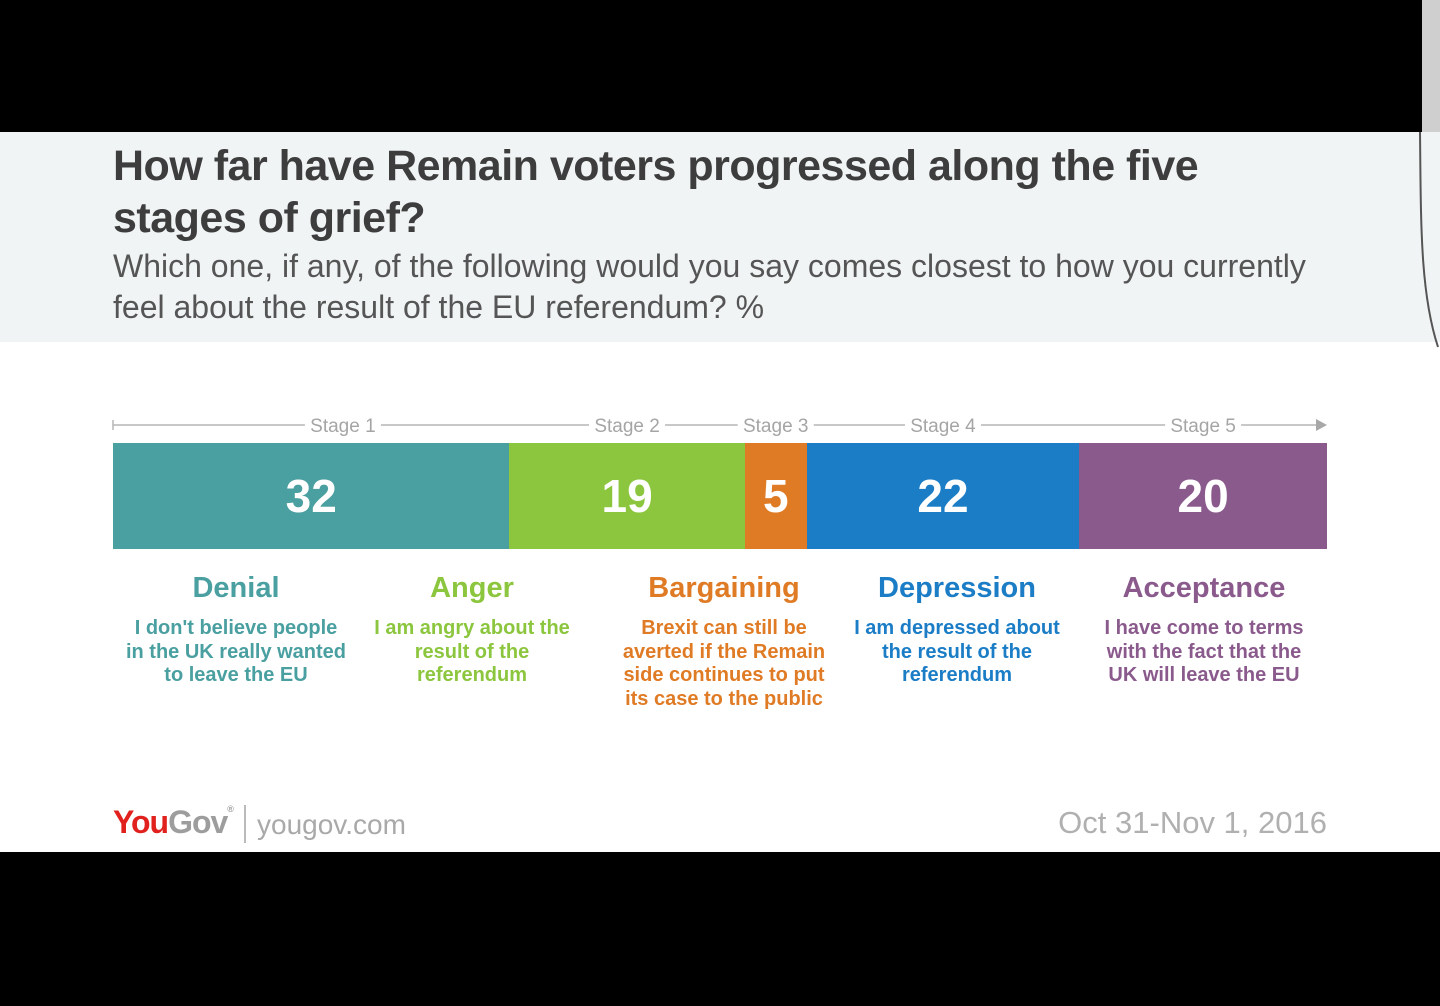  I want to click on description-line: to leave the EU, so click(236, 675).